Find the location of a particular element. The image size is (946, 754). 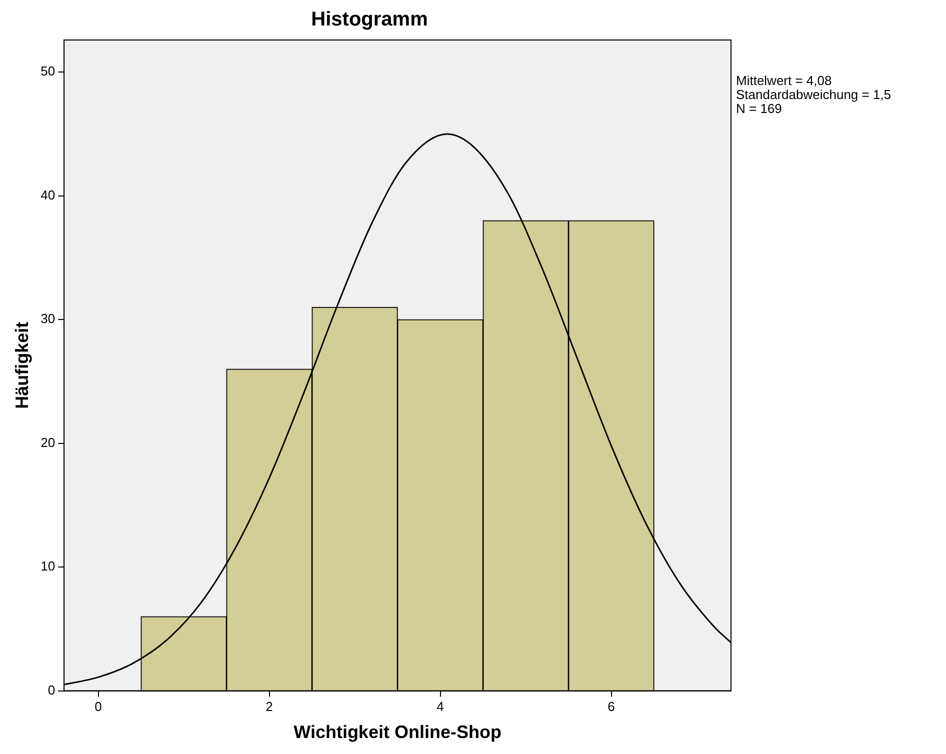

chart-title: Histogramm is located at coordinates (369, 19).